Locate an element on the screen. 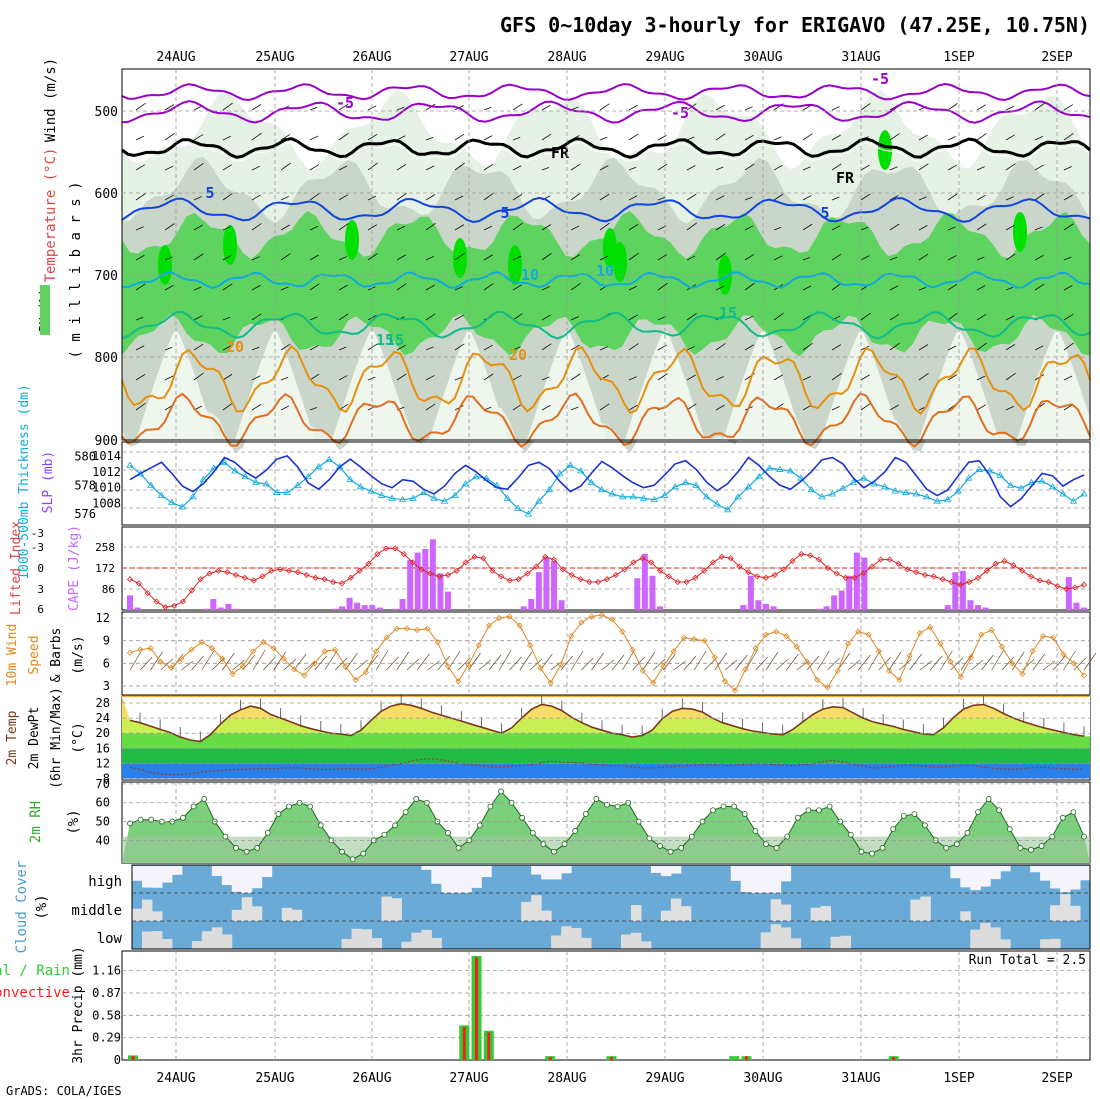 The image size is (1100, 1100). axis-label: ( m i l l i b a r s ) is located at coordinates (76, 269).